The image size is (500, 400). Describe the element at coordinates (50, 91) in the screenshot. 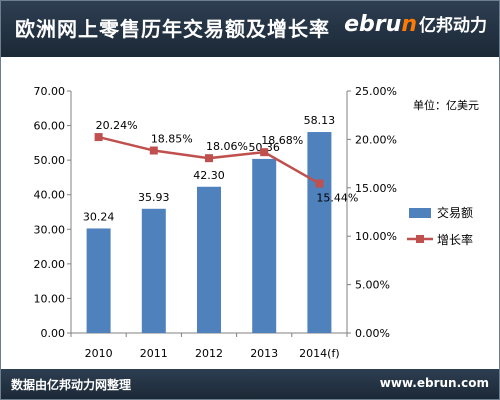

I see `y-left-tick-label: 70.00` at that location.